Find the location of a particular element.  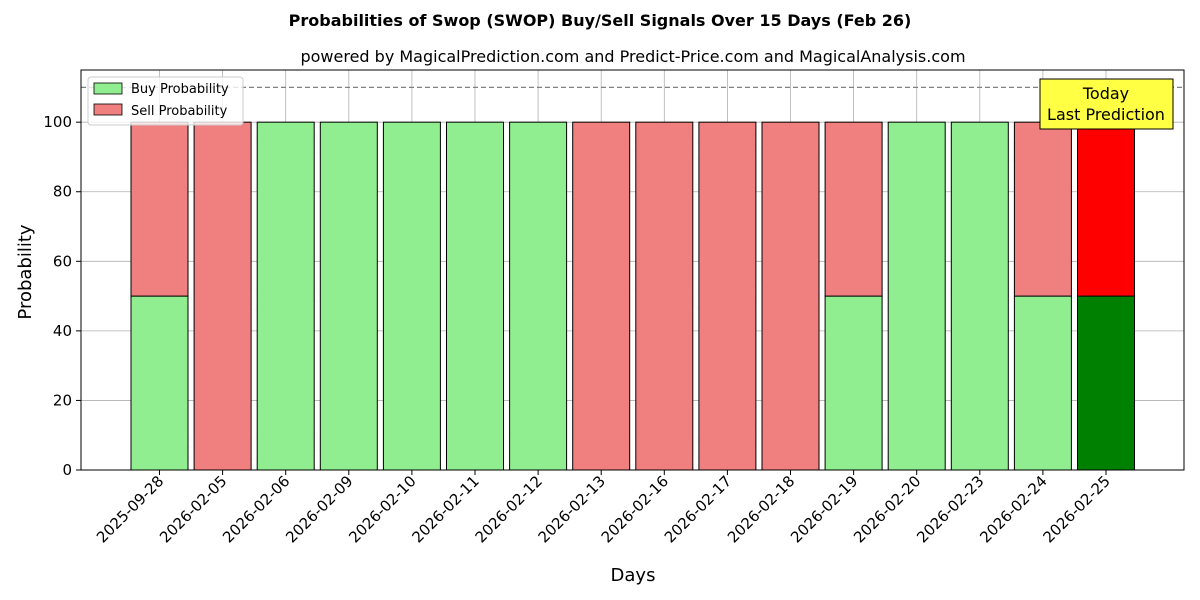

annotation-line-2: Last Prediction is located at coordinates (1106, 114).